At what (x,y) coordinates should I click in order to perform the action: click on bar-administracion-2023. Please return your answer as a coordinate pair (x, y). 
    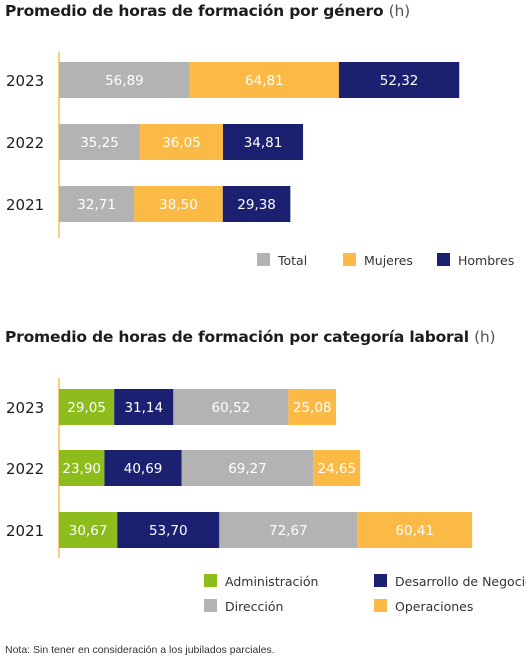
    Looking at the image, I should click on (87, 407).